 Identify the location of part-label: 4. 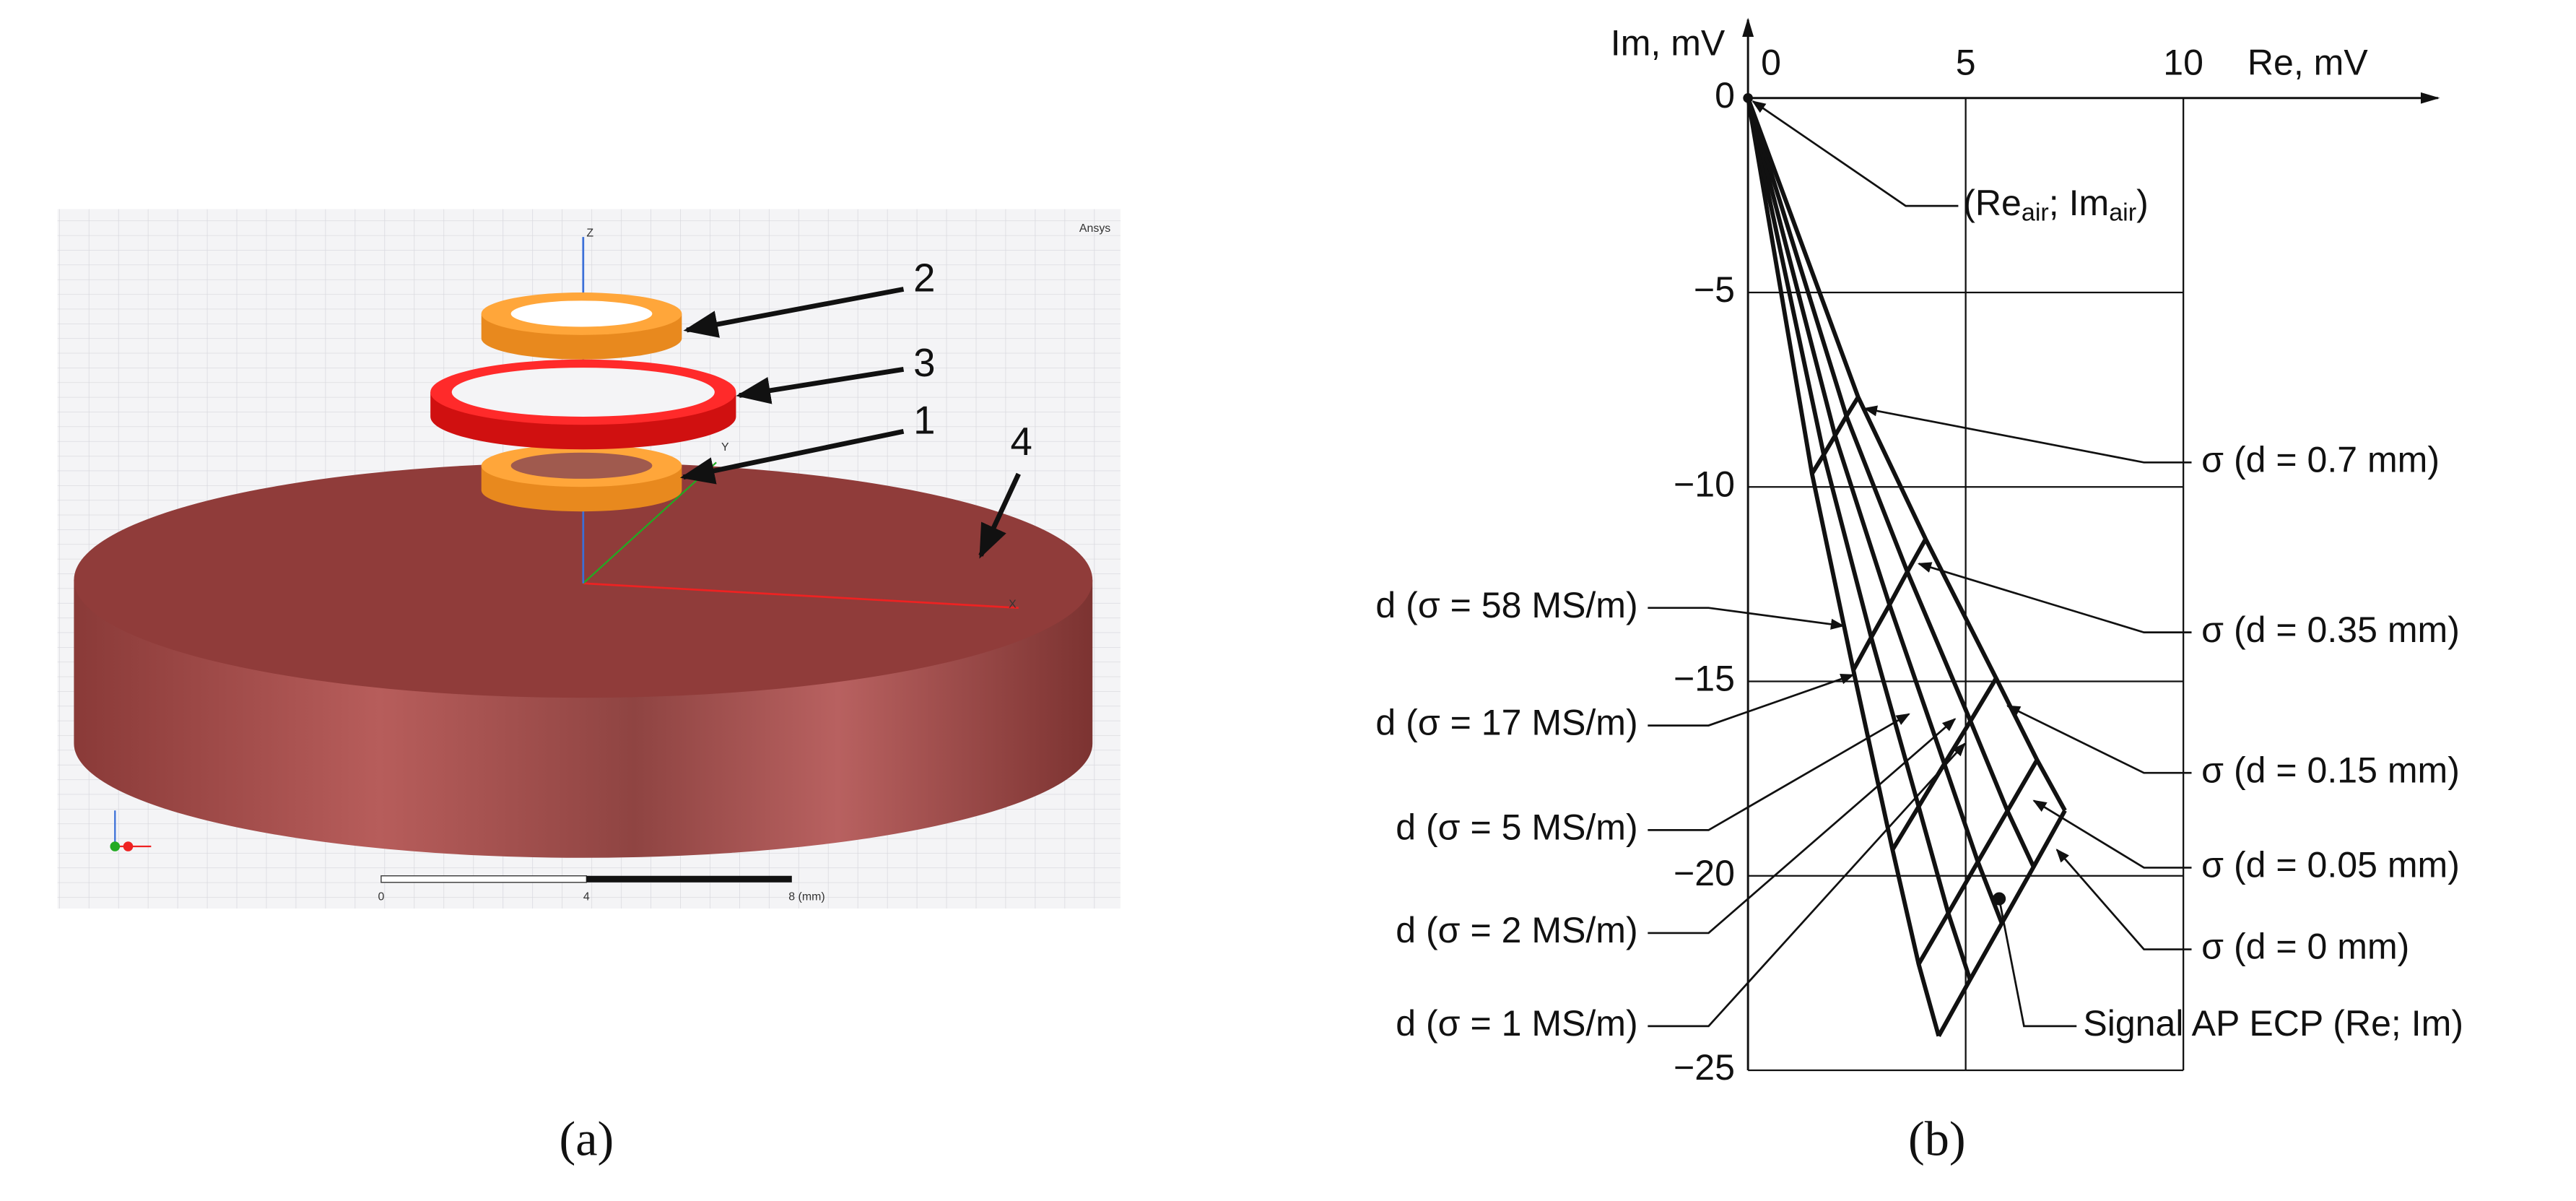
(1021, 442).